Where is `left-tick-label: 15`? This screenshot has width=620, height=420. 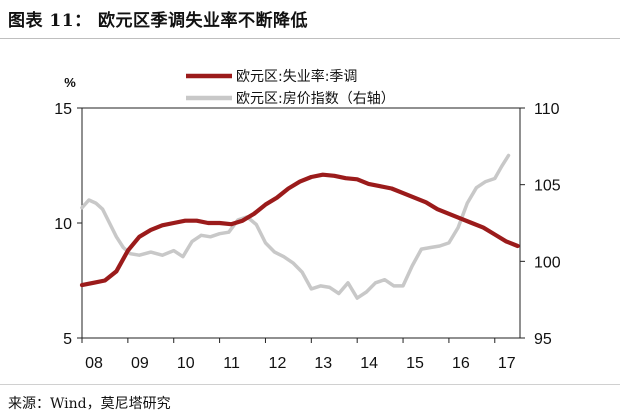
left-tick-label: 15 is located at coordinates (63, 109).